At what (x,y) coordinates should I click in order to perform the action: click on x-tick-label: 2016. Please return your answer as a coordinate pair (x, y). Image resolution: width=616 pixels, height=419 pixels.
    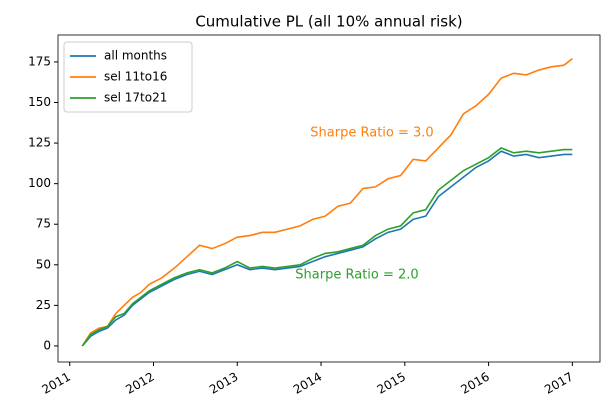
    Looking at the image, I should click on (474, 383).